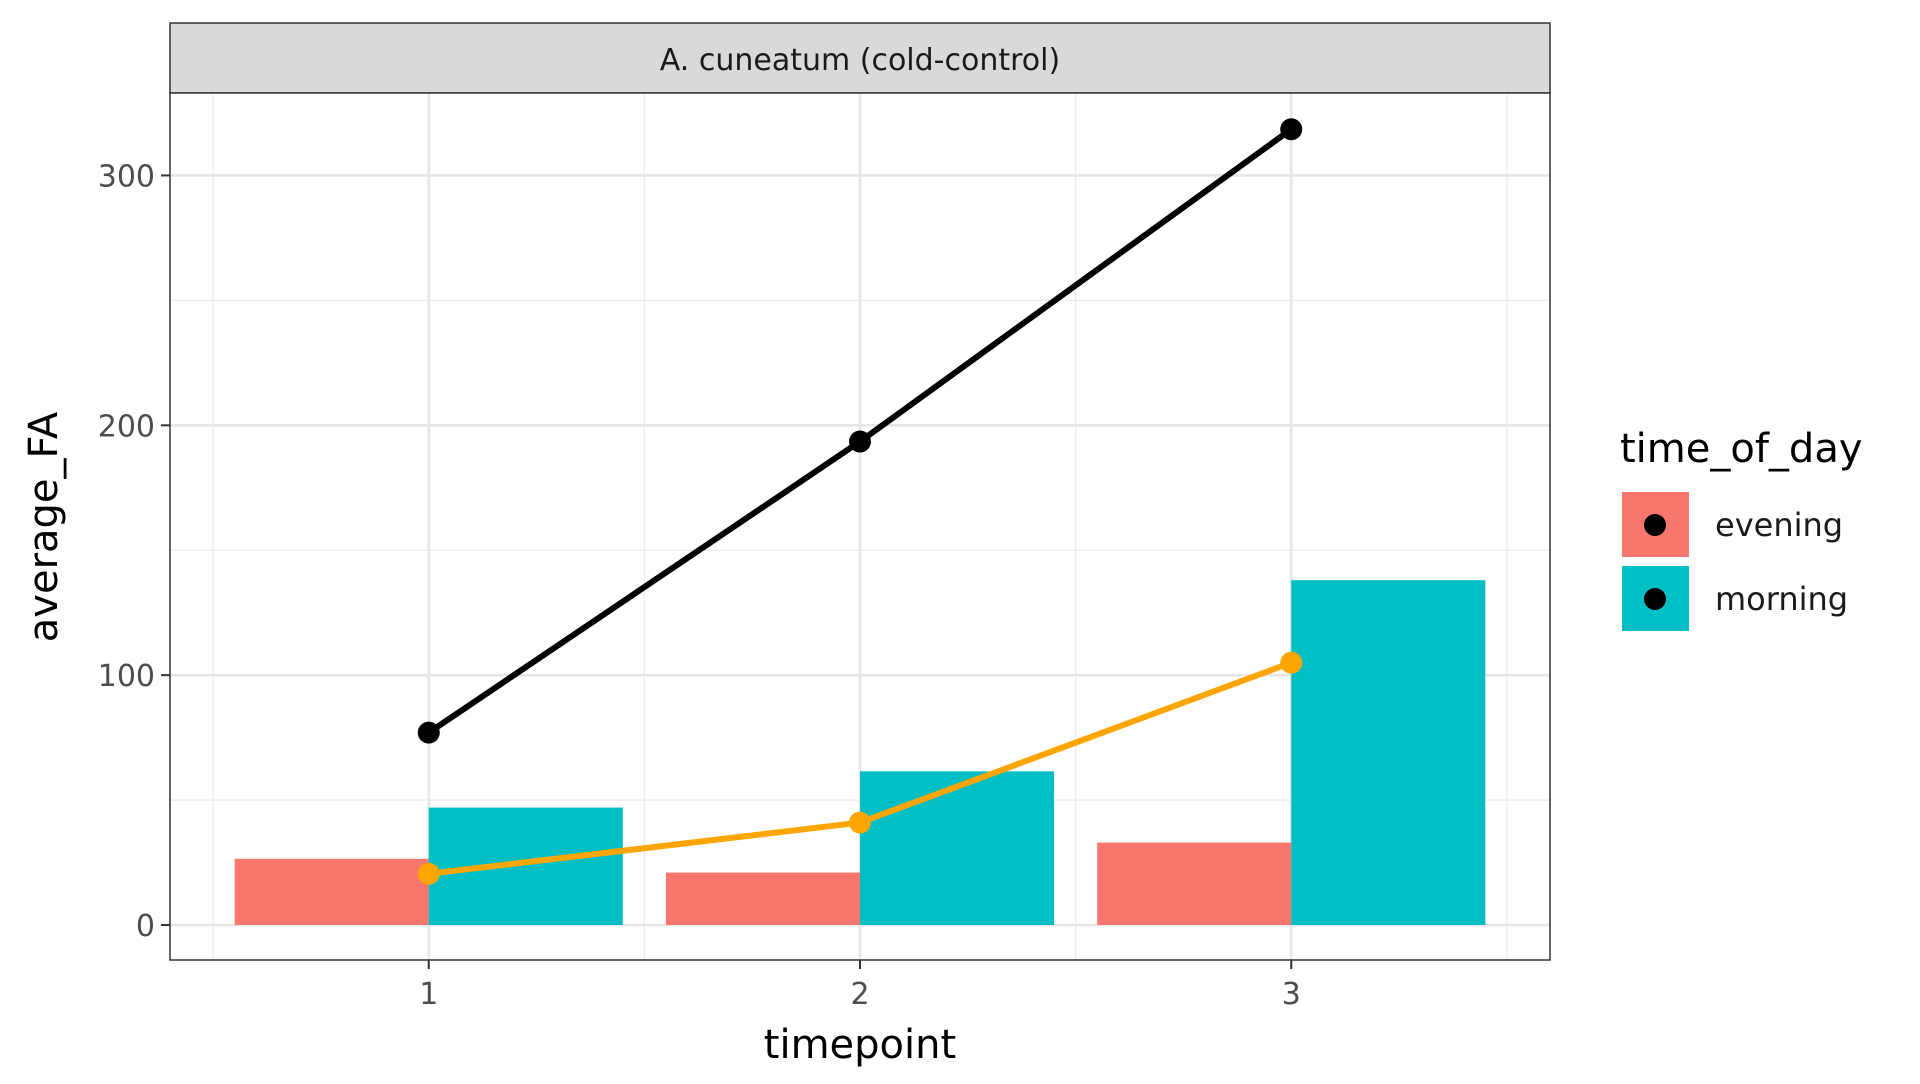 This screenshot has width=1920, height=1084. I want to click on y-tick-label: 200, so click(126, 426).